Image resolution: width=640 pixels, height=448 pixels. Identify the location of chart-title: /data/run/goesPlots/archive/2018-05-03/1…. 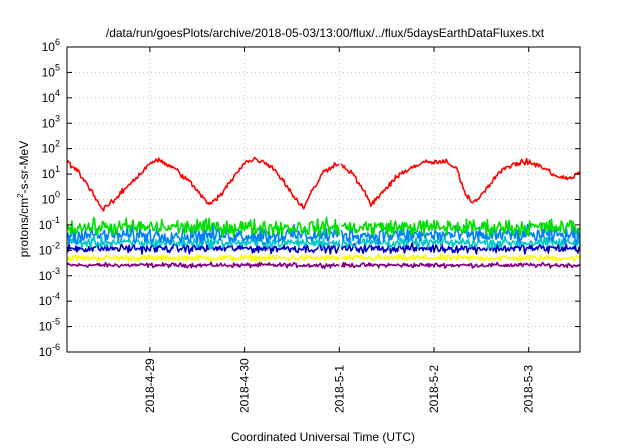
(325, 33).